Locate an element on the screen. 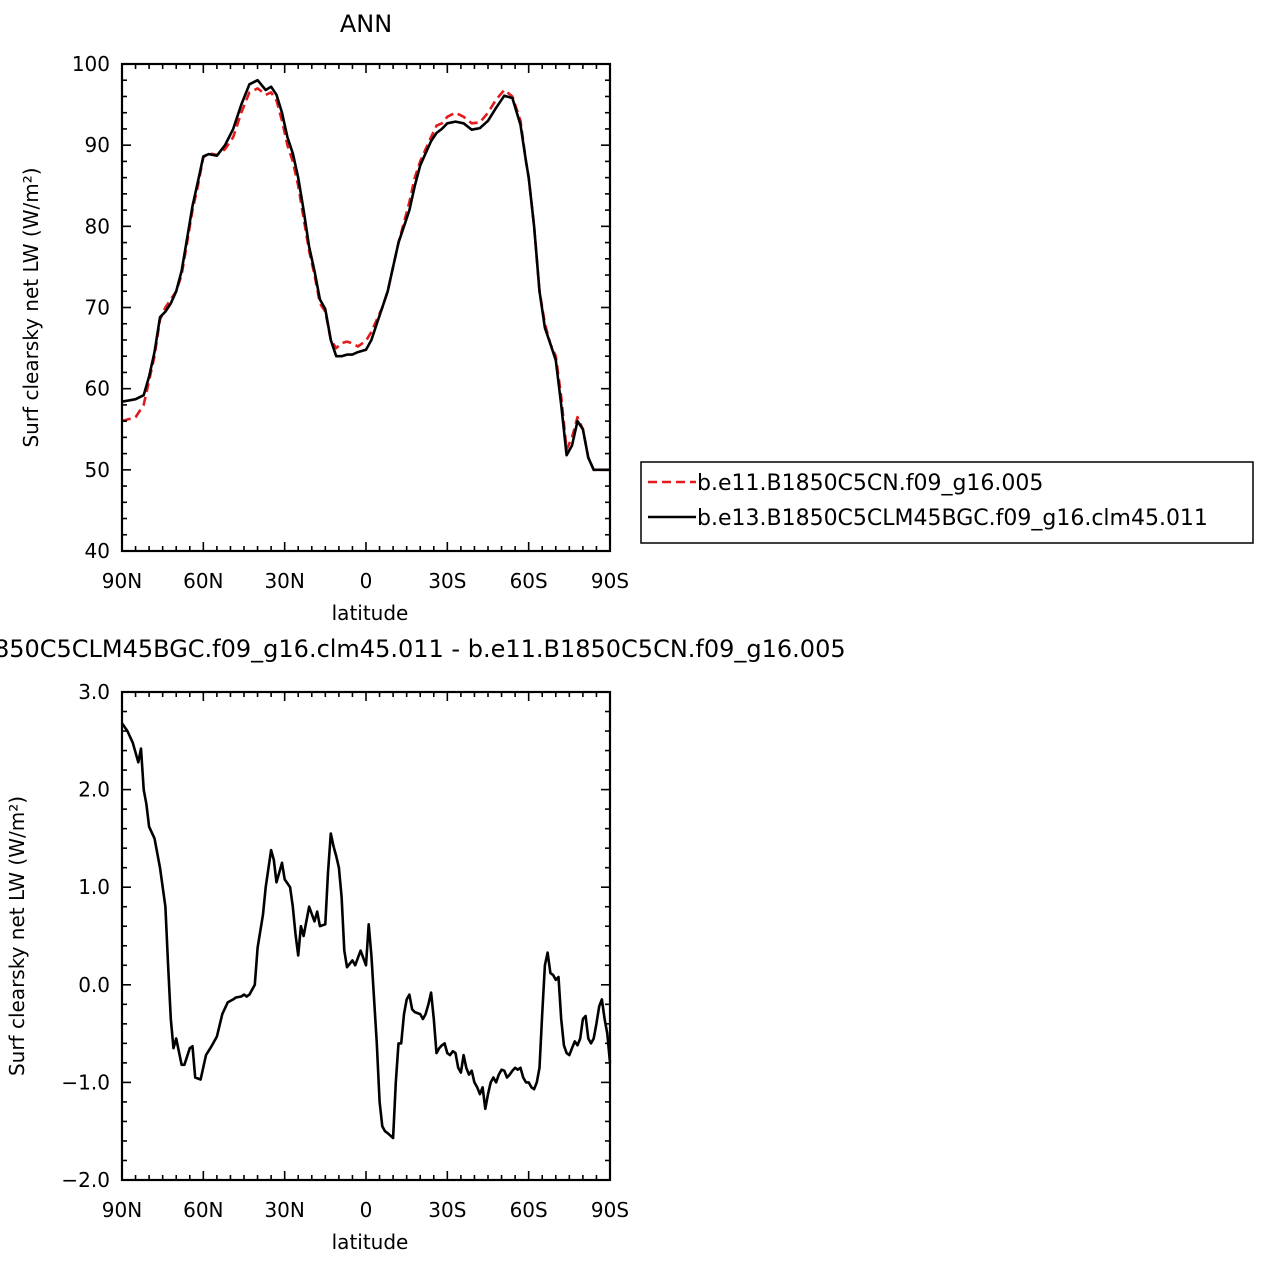  legend-box is located at coordinates (947, 502).